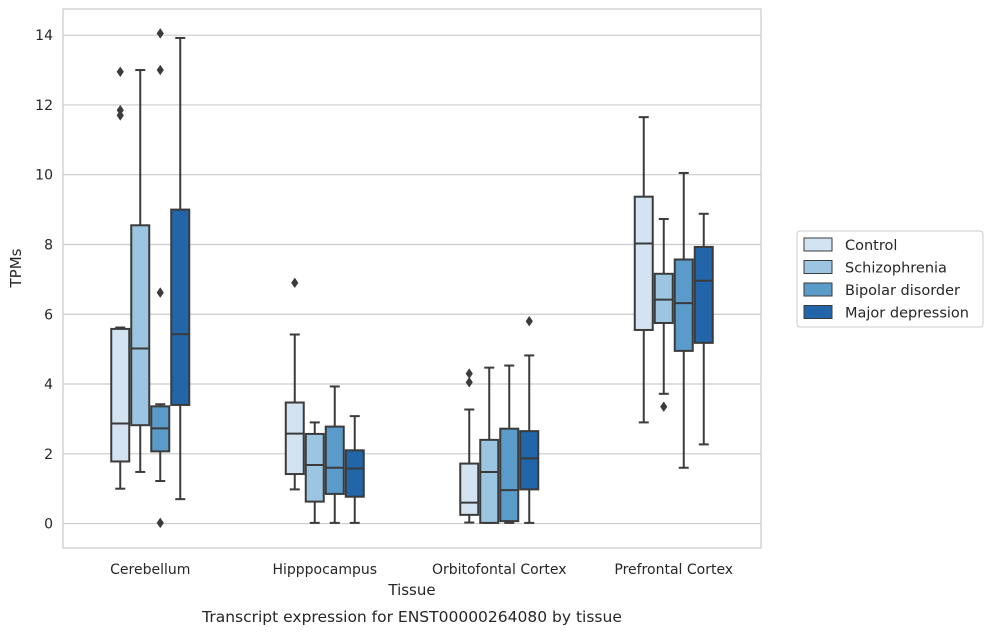 Image resolution: width=992 pixels, height=634 pixels. I want to click on y-tick-label: 2, so click(48, 455).